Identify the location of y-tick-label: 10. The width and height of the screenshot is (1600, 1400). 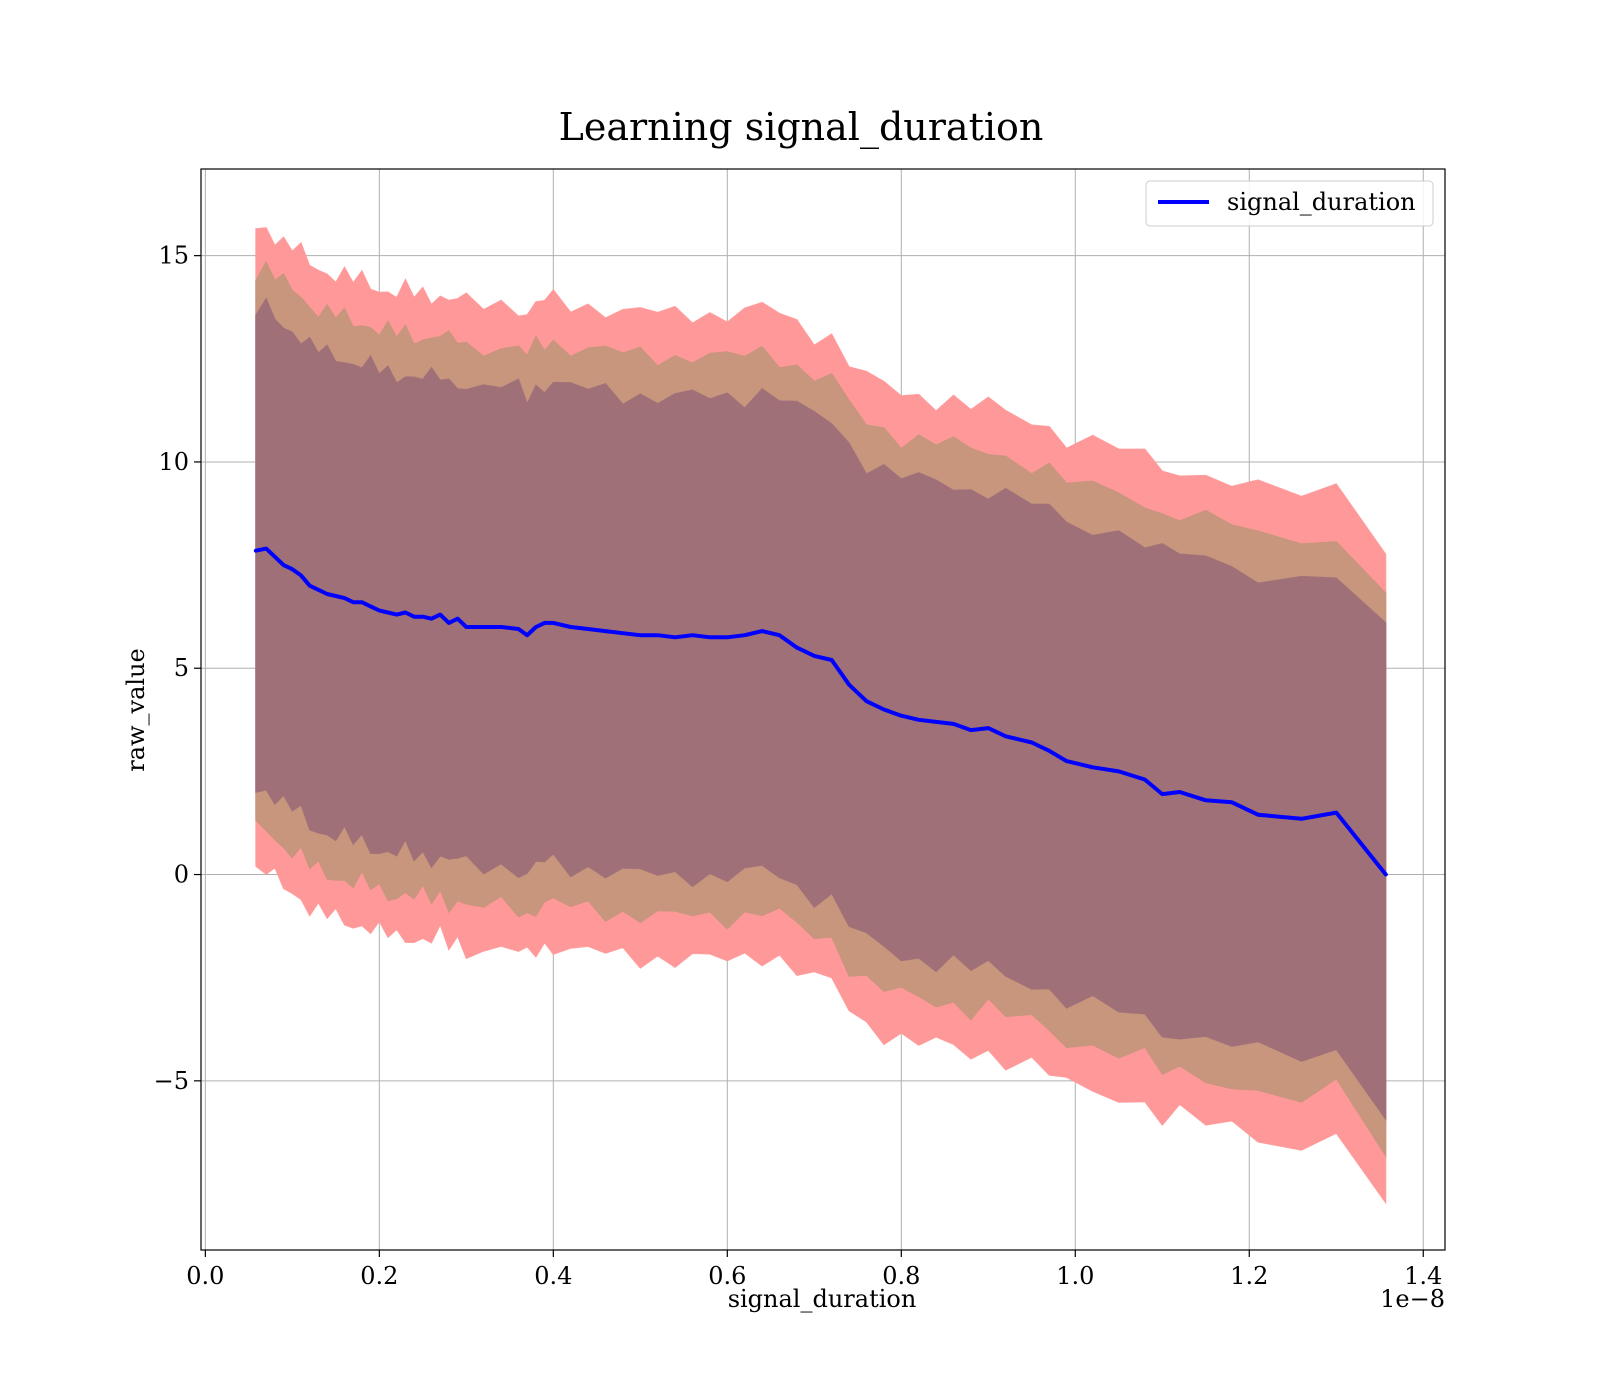
(173, 462).